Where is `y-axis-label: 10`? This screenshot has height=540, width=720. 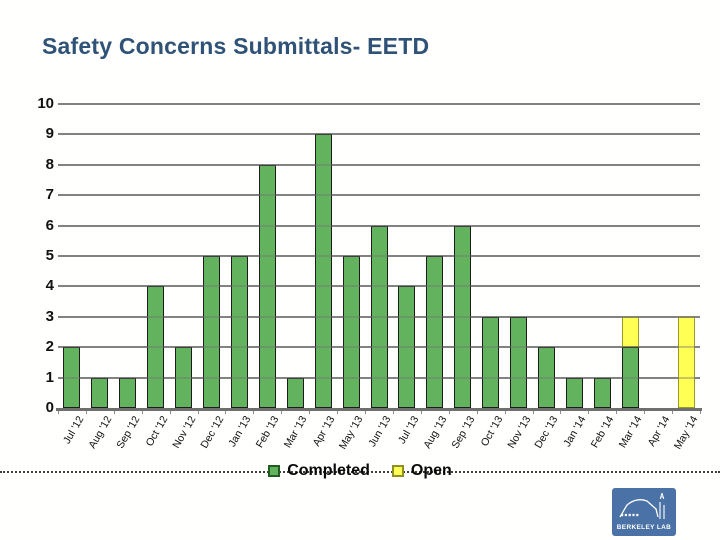
y-axis-label: 10 is located at coordinates (45, 103).